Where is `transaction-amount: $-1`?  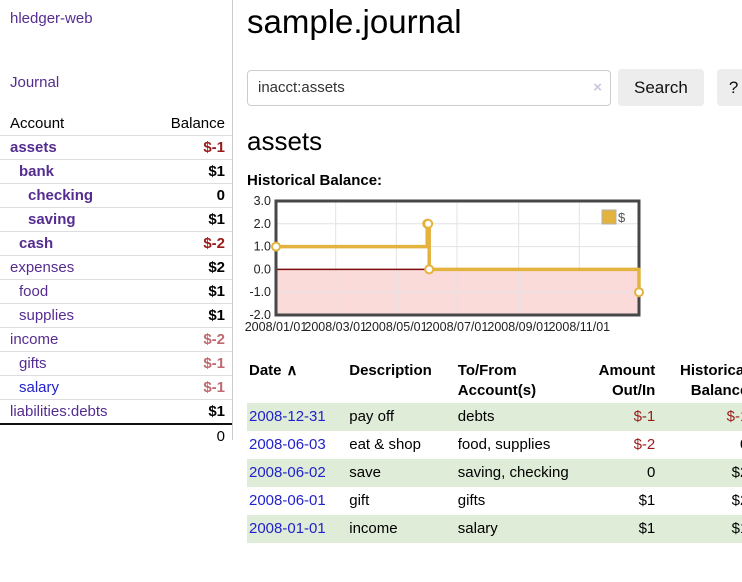
transaction-amount: $-1 is located at coordinates (644, 416).